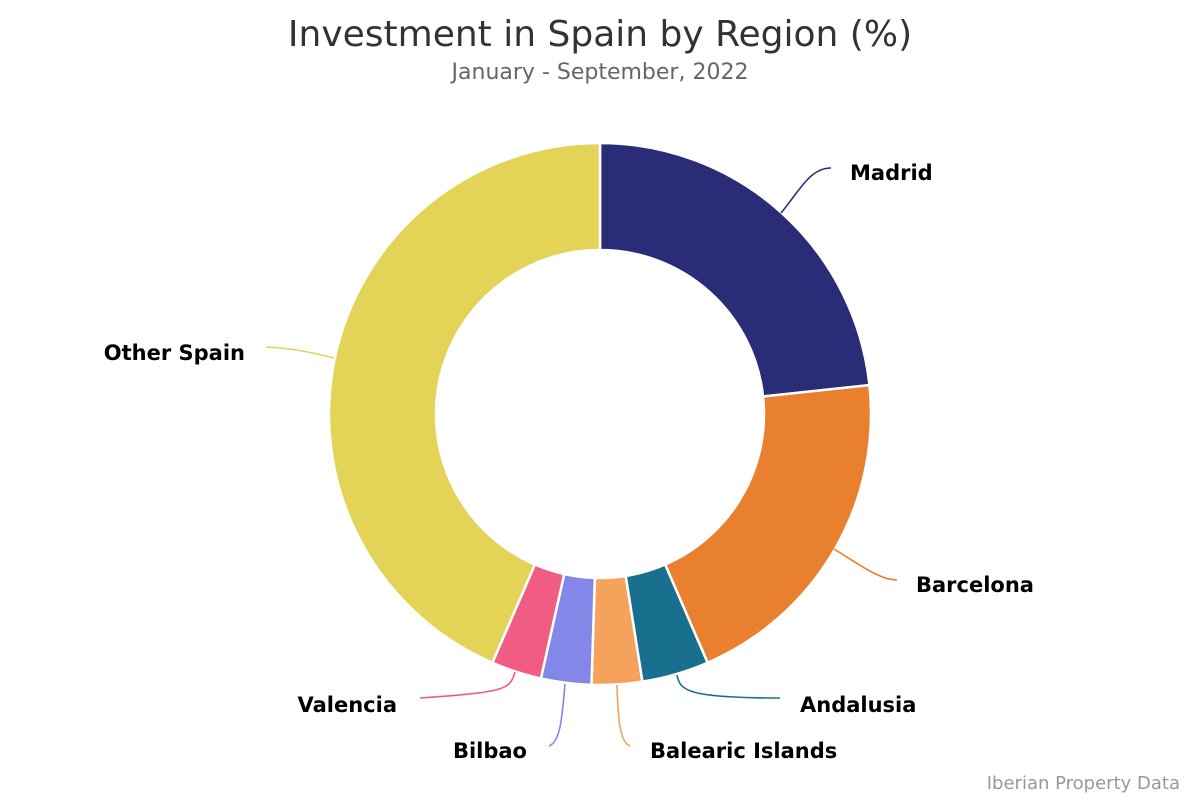 This screenshot has height=800, width=1200. What do you see at coordinates (768, 524) in the screenshot?
I see `slice-barcelona` at bounding box center [768, 524].